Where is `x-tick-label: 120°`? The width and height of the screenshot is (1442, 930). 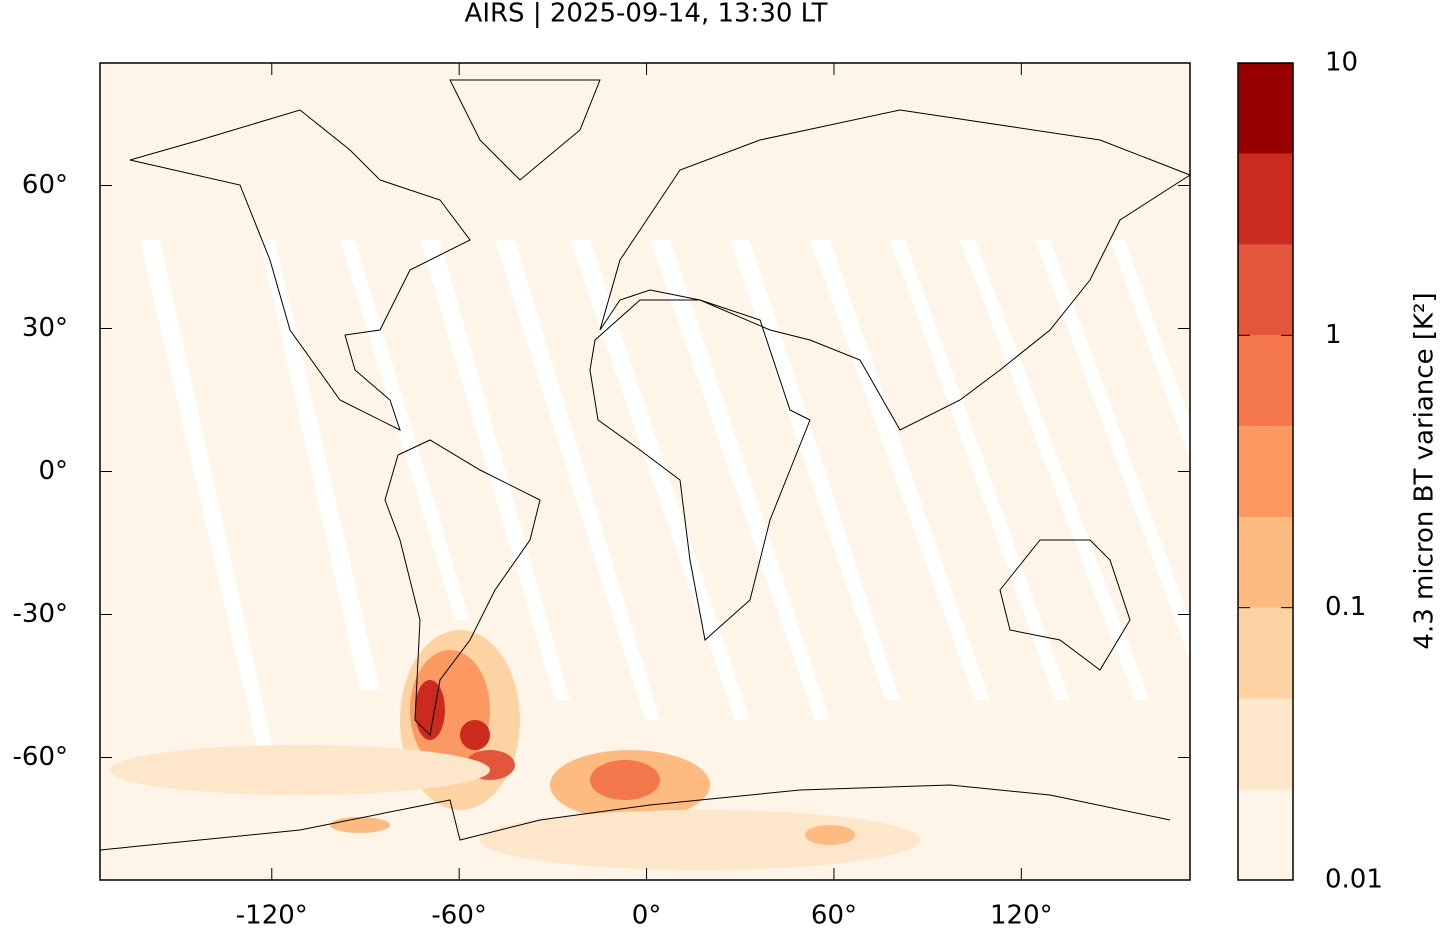 x-tick-label: 120° is located at coordinates (1021, 915).